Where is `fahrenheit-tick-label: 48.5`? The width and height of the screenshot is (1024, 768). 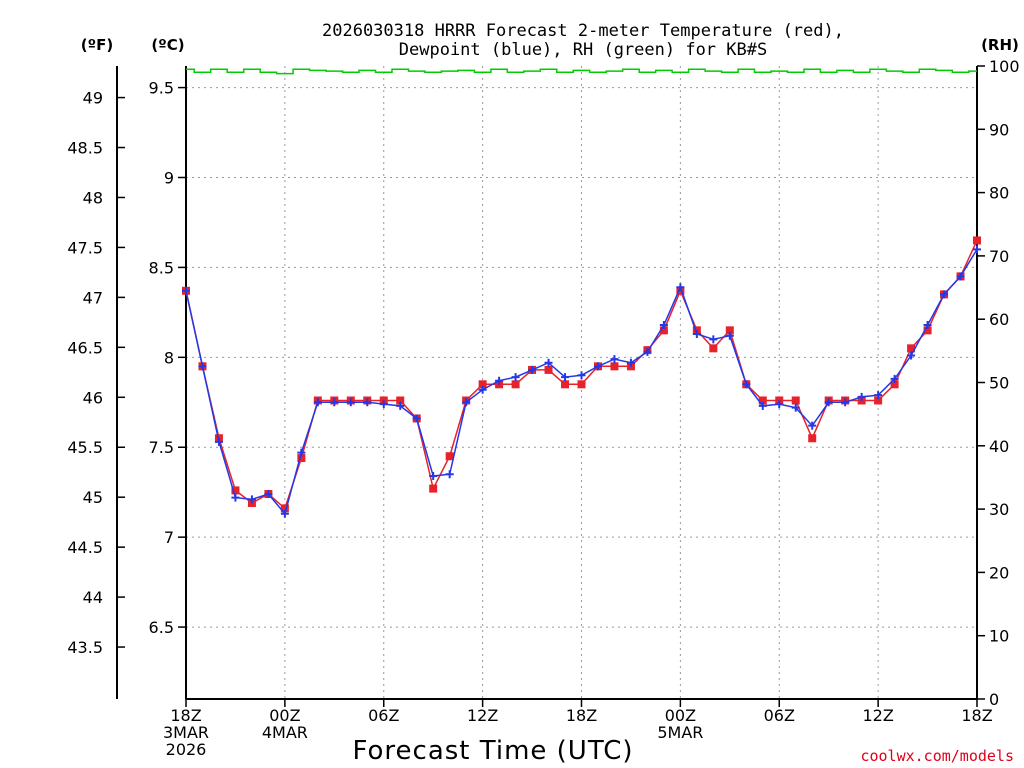
fahrenheit-tick-label: 48.5 is located at coordinates (85, 148).